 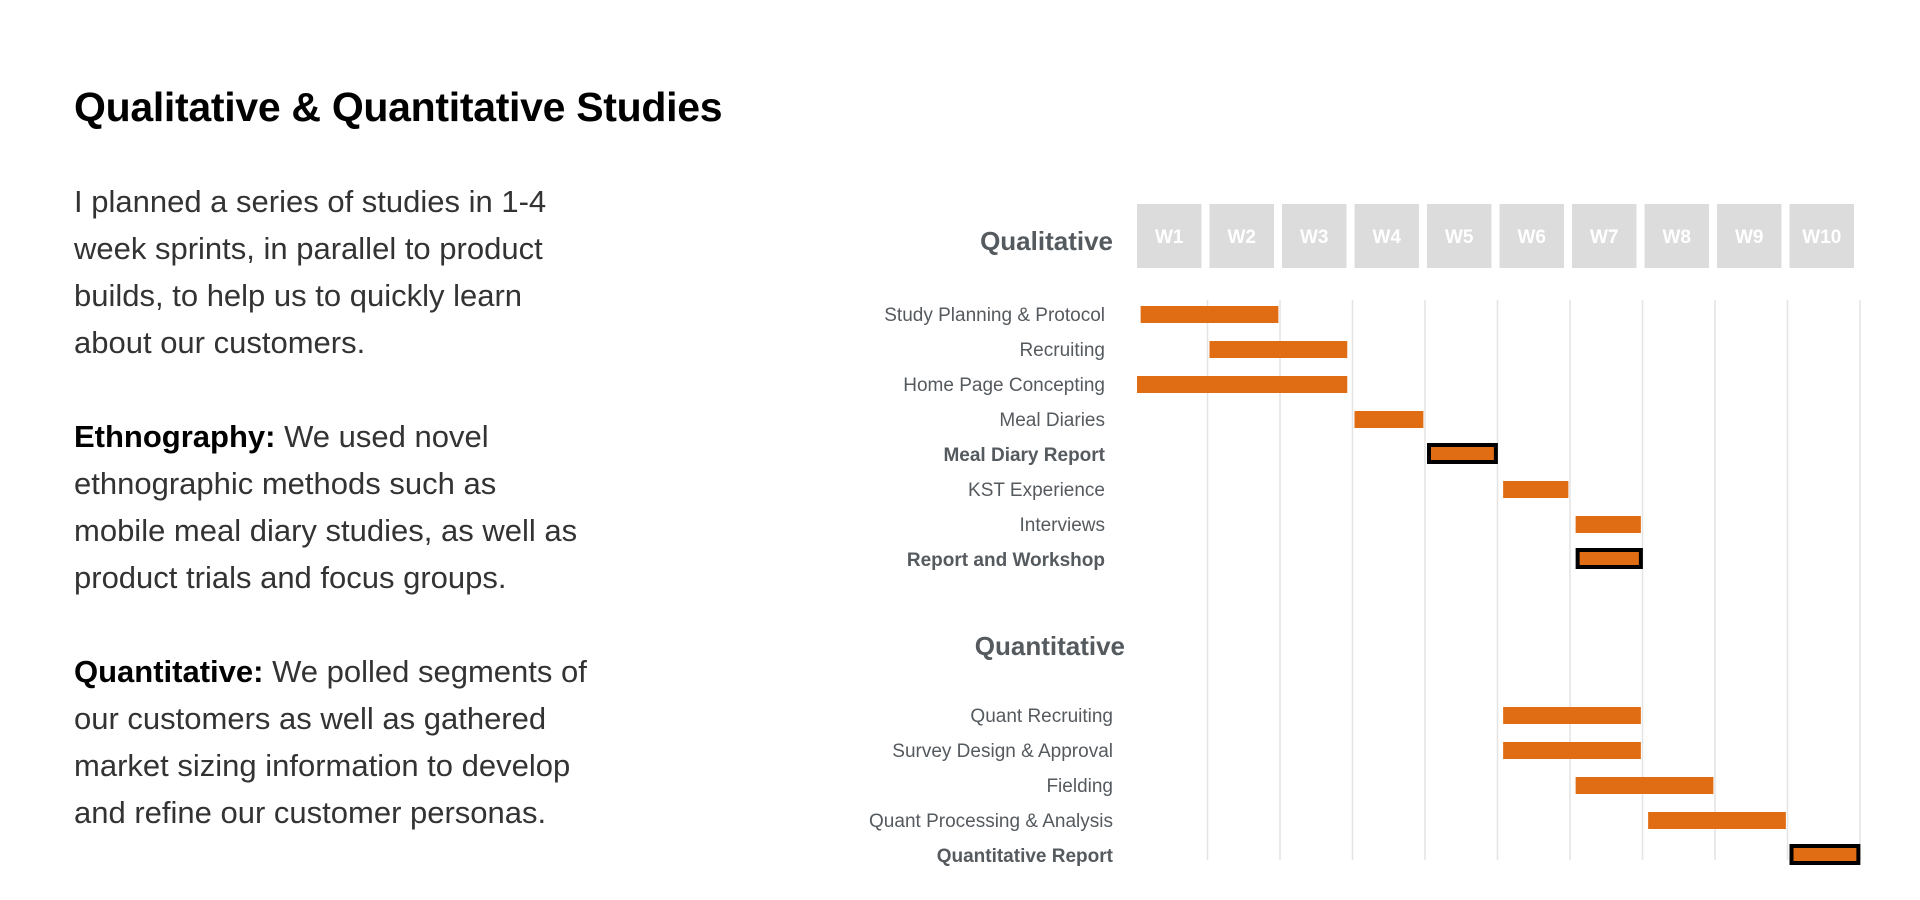 I want to click on task-label: Meal Diary Report, so click(x=1024, y=455).